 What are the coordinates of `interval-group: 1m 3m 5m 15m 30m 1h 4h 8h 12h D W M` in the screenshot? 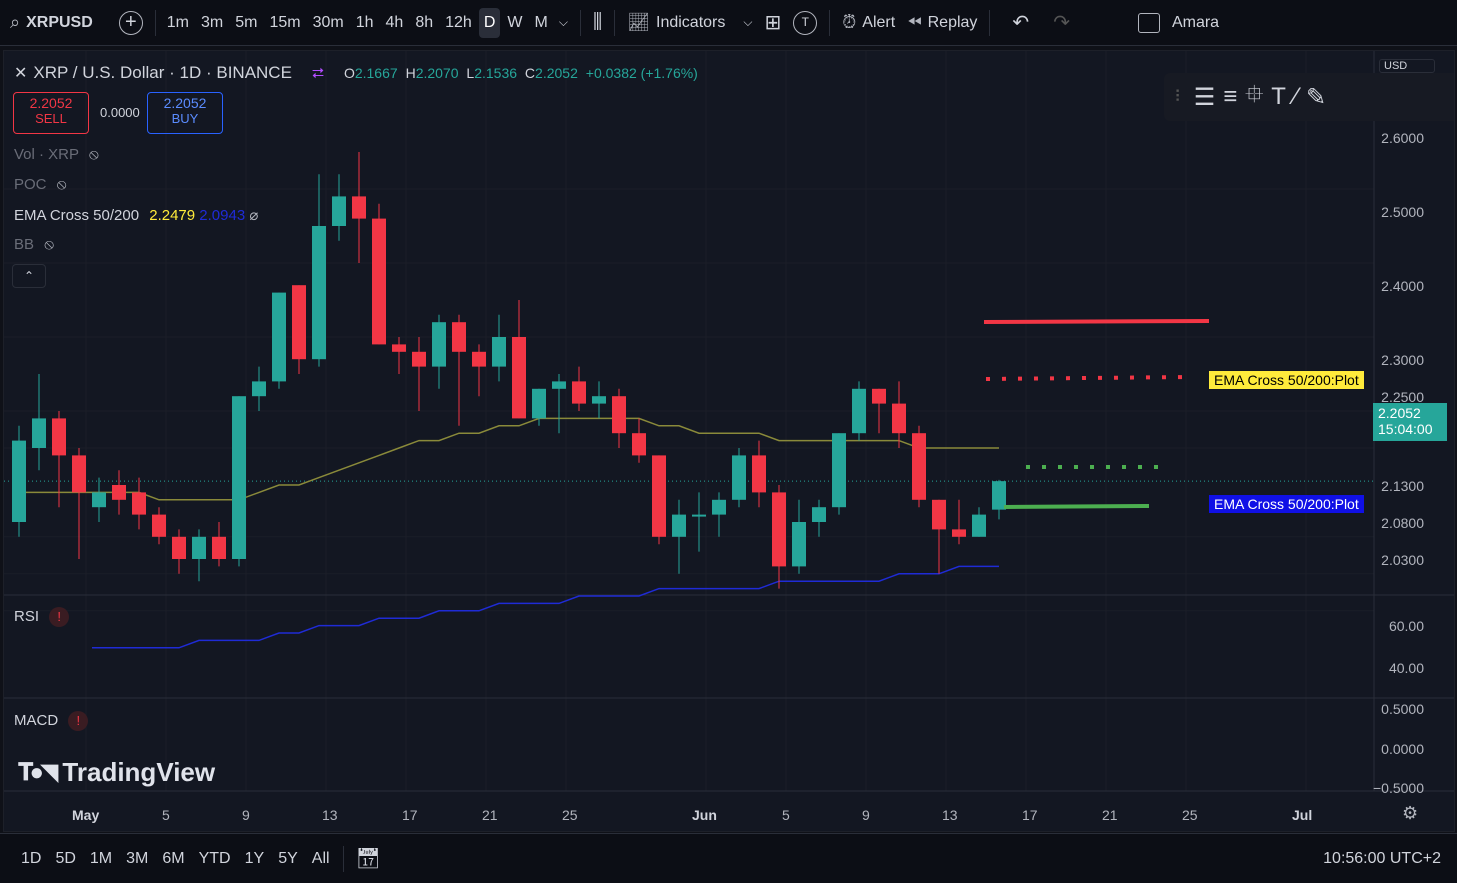 It's located at (357, 22).